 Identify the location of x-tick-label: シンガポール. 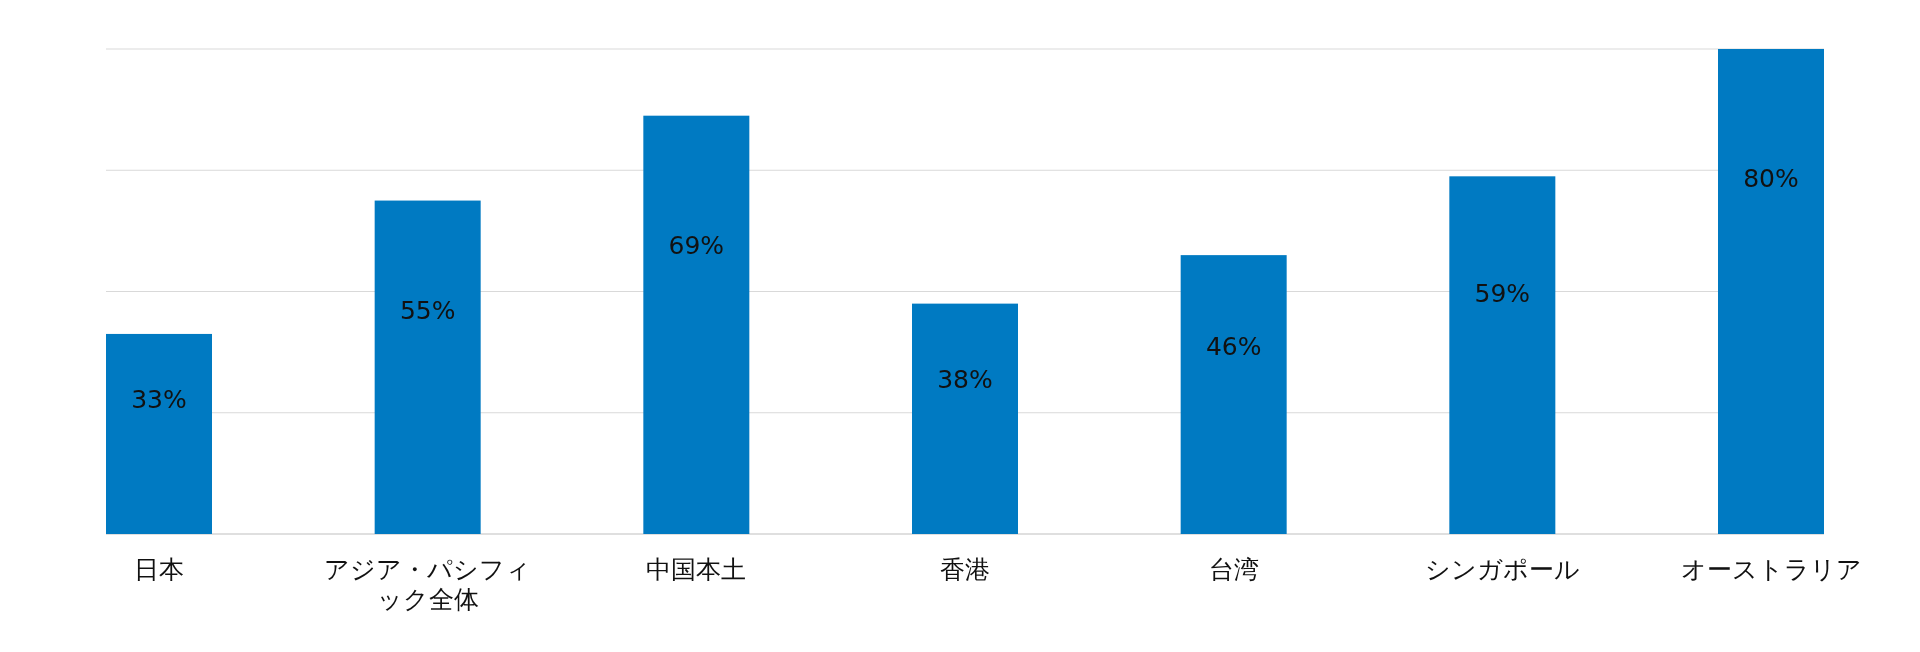
(1502, 570).